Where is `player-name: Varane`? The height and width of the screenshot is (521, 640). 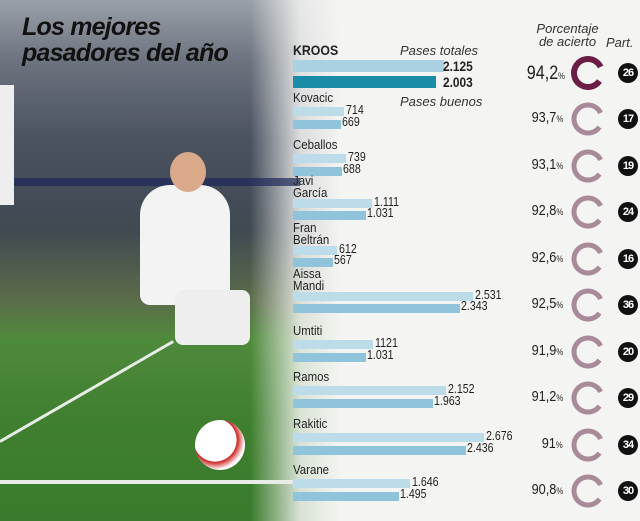 player-name: Varane is located at coordinates (311, 469).